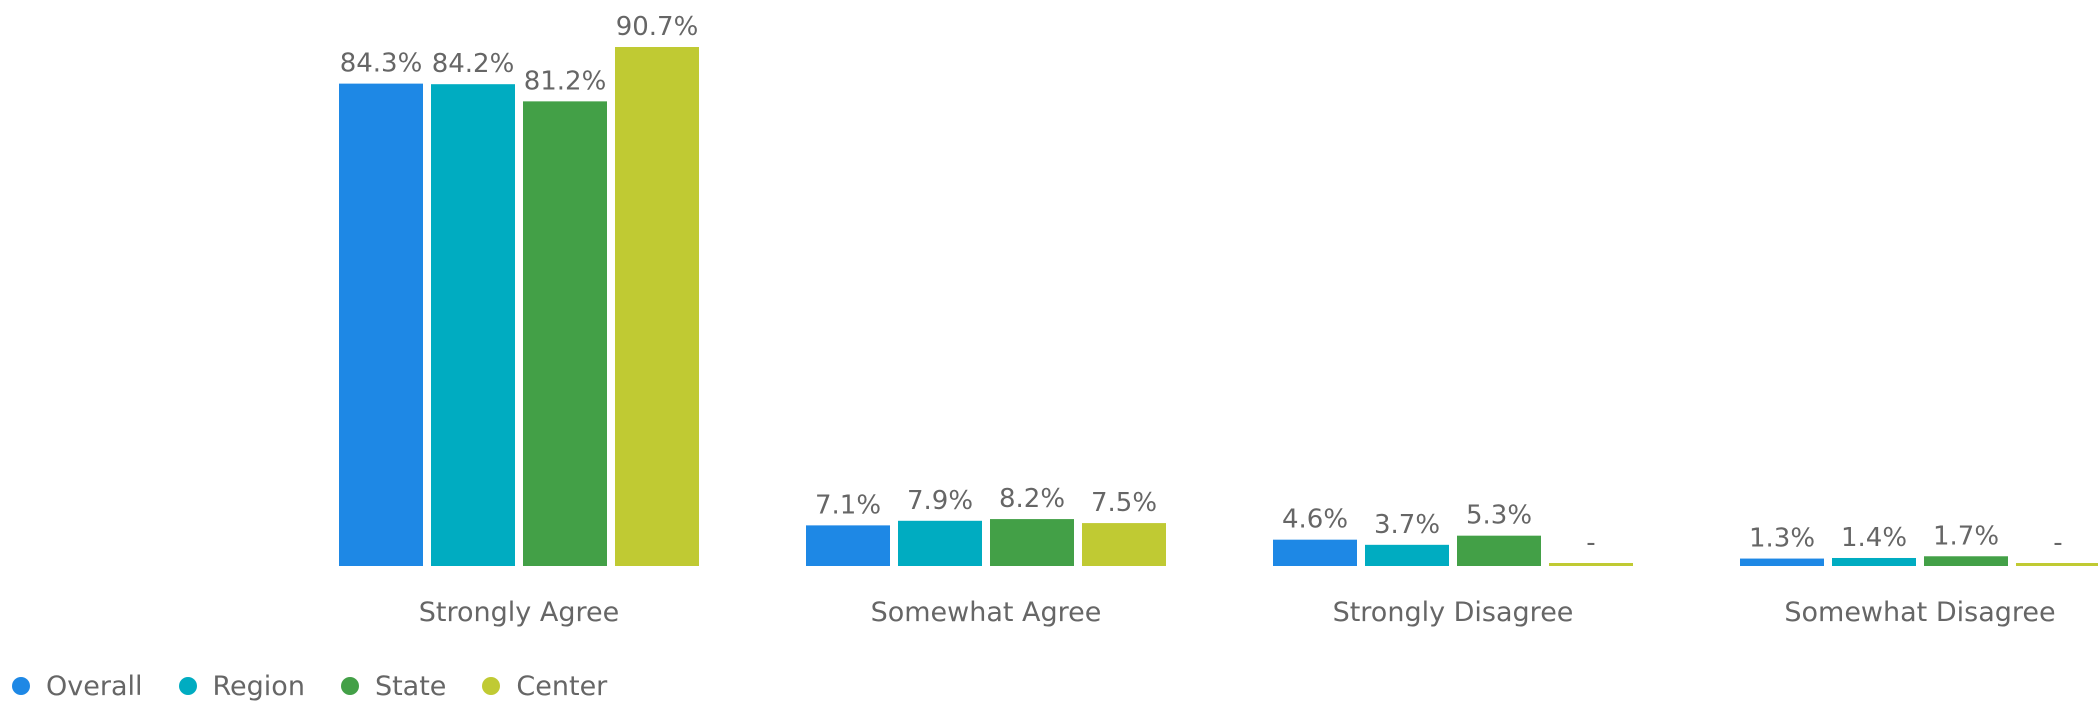 This screenshot has width=2098, height=708. What do you see at coordinates (1966, 561) in the screenshot?
I see `bar-state-somewhat-disagree` at bounding box center [1966, 561].